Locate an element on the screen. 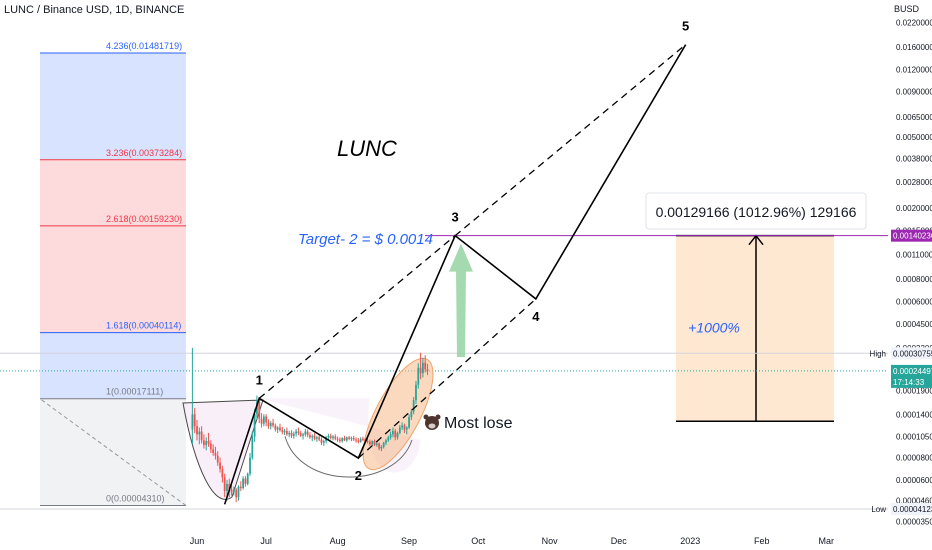 This screenshot has height=550, width=932. time-tick-label: Aug is located at coordinates (338, 541).